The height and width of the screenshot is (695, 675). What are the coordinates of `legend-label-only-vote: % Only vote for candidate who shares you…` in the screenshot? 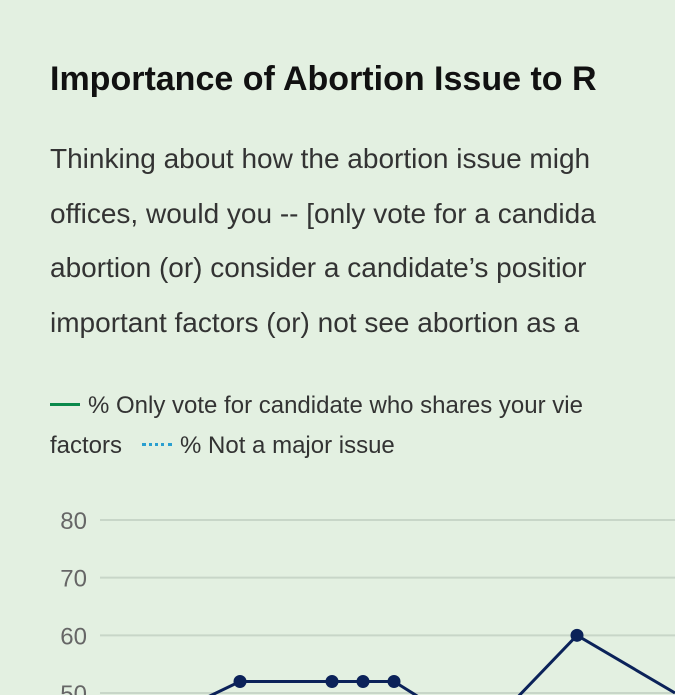 It's located at (335, 405).